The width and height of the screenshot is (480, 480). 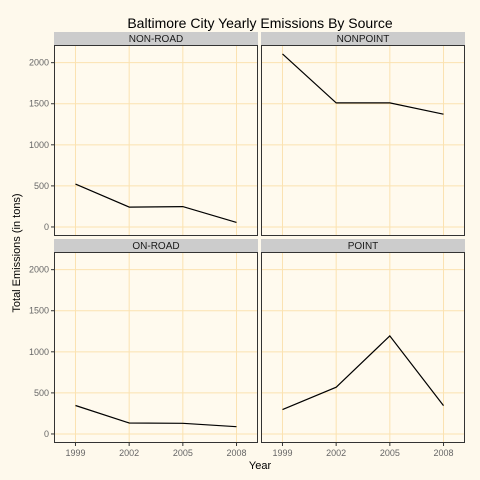 What do you see at coordinates (156, 203) in the screenshot?
I see `series-line-non-road` at bounding box center [156, 203].